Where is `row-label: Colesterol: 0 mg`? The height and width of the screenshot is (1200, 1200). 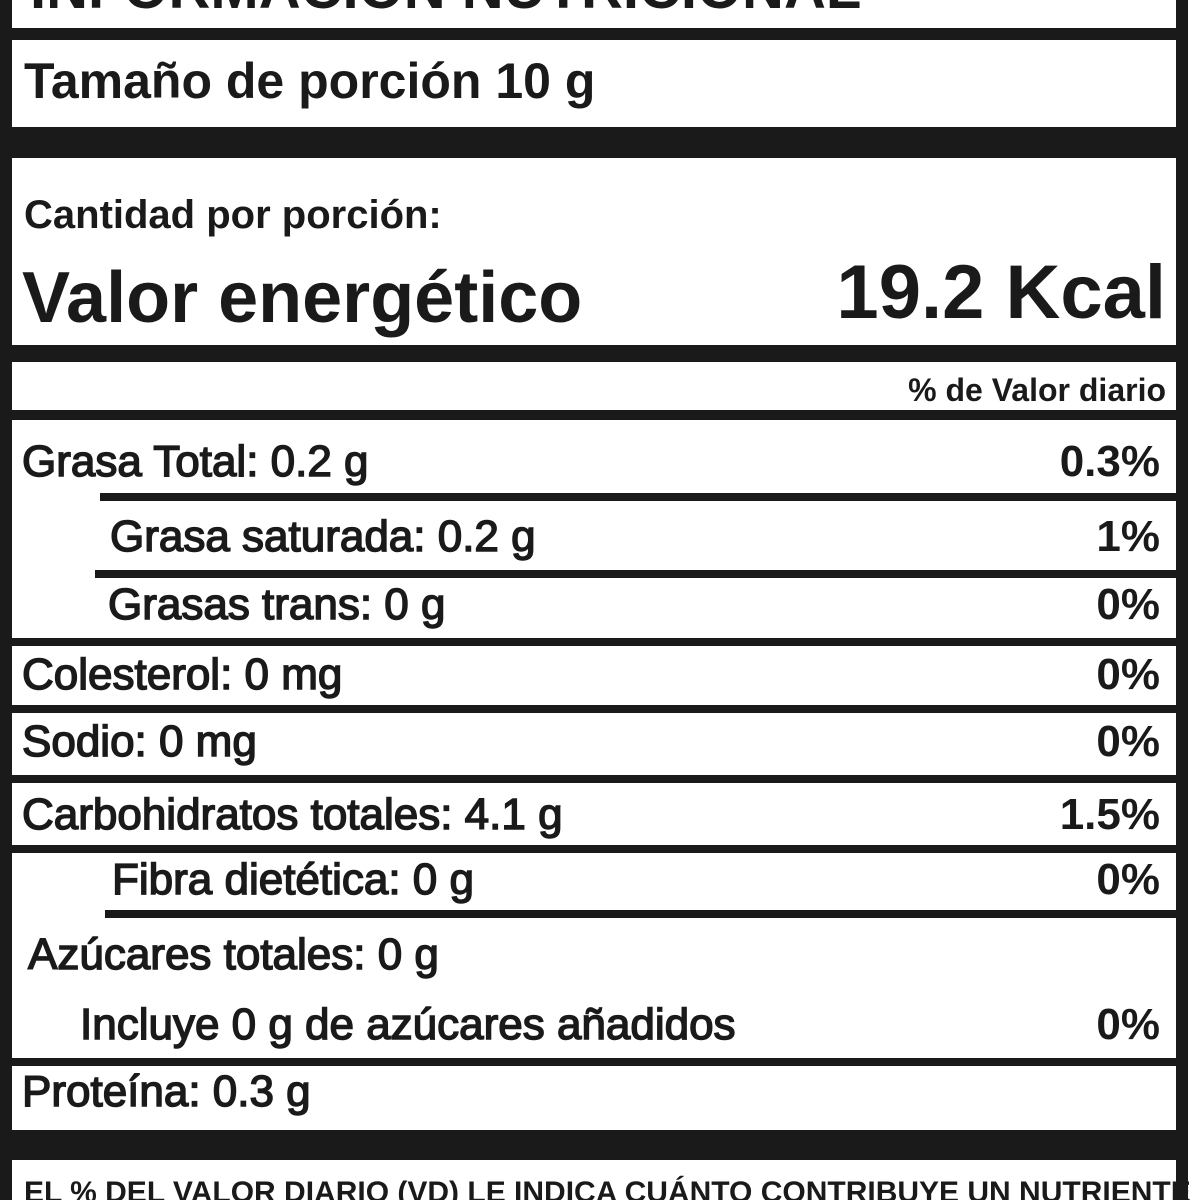 row-label: Colesterol: 0 mg is located at coordinates (182, 674).